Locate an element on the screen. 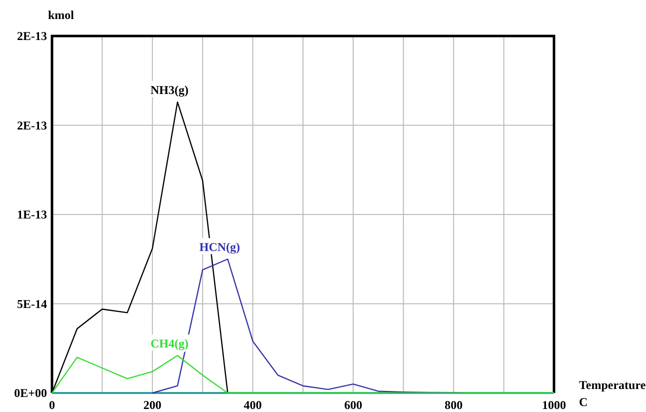 Image resolution: width=646 pixels, height=412 pixels. y-axis-title: kmol is located at coordinates (61, 15).